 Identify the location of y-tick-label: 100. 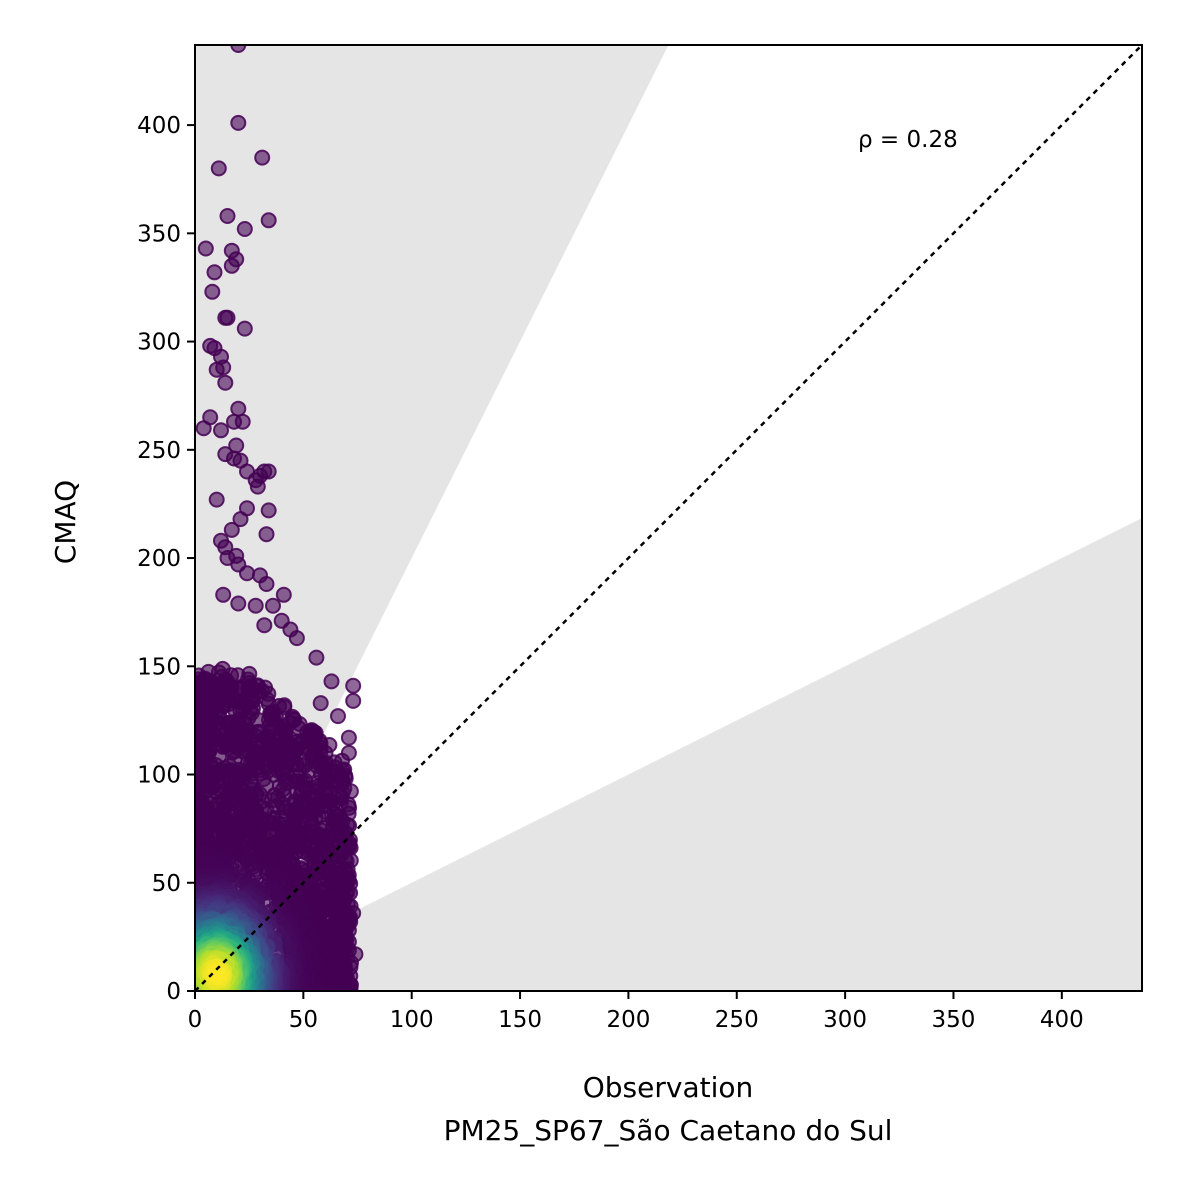
(159, 776).